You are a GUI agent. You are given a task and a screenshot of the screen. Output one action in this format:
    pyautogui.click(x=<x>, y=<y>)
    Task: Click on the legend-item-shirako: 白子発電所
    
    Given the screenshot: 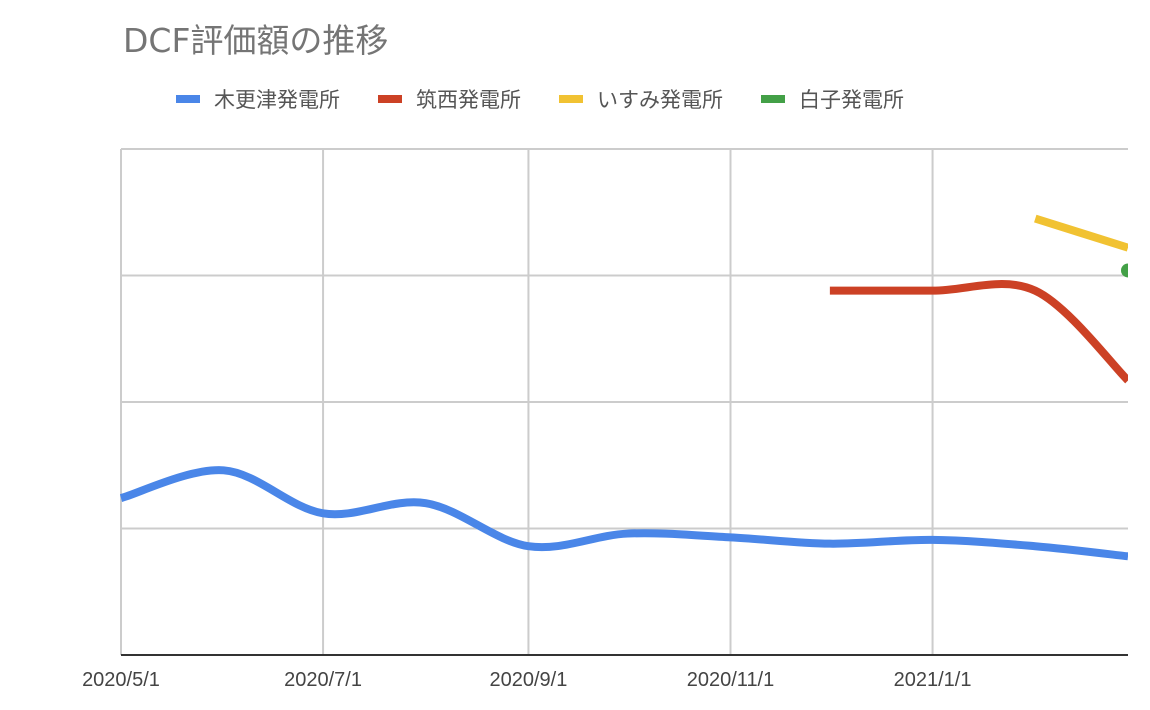 What is the action you would take?
    pyautogui.click(x=832, y=99)
    